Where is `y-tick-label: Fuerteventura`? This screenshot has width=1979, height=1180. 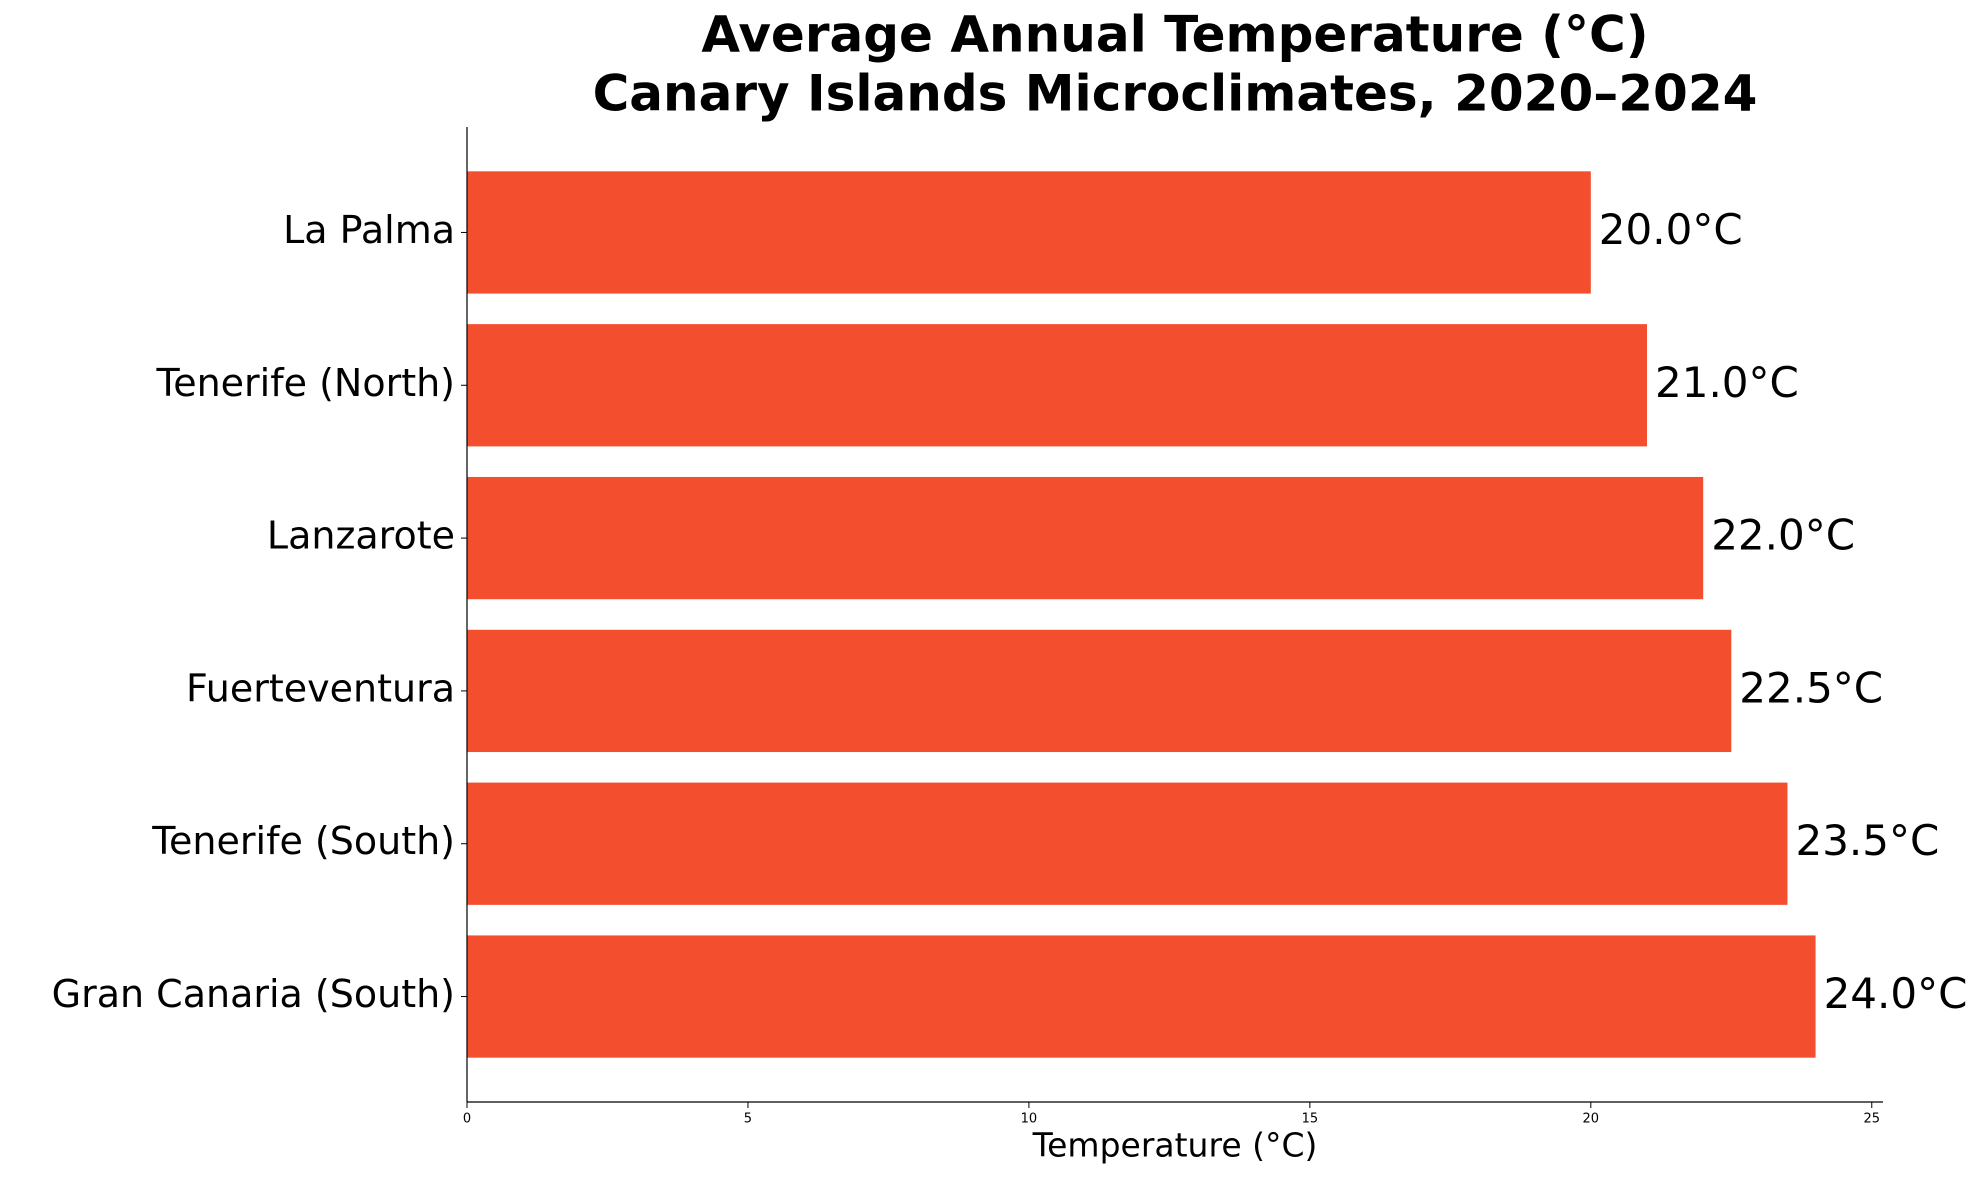
y-tick-label: Fuerteventura is located at coordinates (320, 688).